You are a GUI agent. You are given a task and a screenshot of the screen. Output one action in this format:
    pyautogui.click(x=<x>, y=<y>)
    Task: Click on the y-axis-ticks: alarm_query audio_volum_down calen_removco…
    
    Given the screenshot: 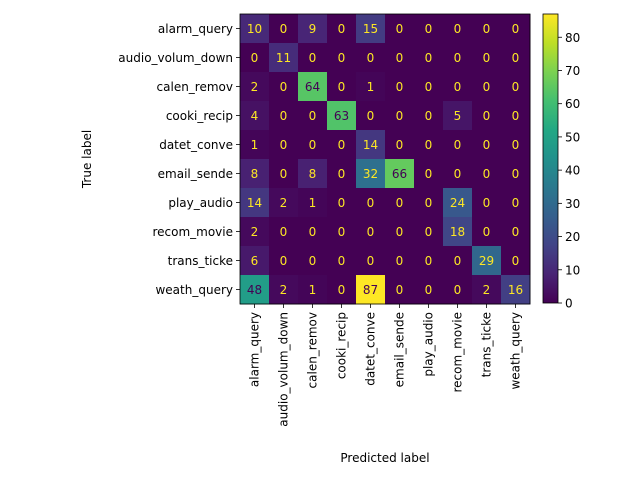 What is the action you would take?
    pyautogui.click(x=179, y=159)
    